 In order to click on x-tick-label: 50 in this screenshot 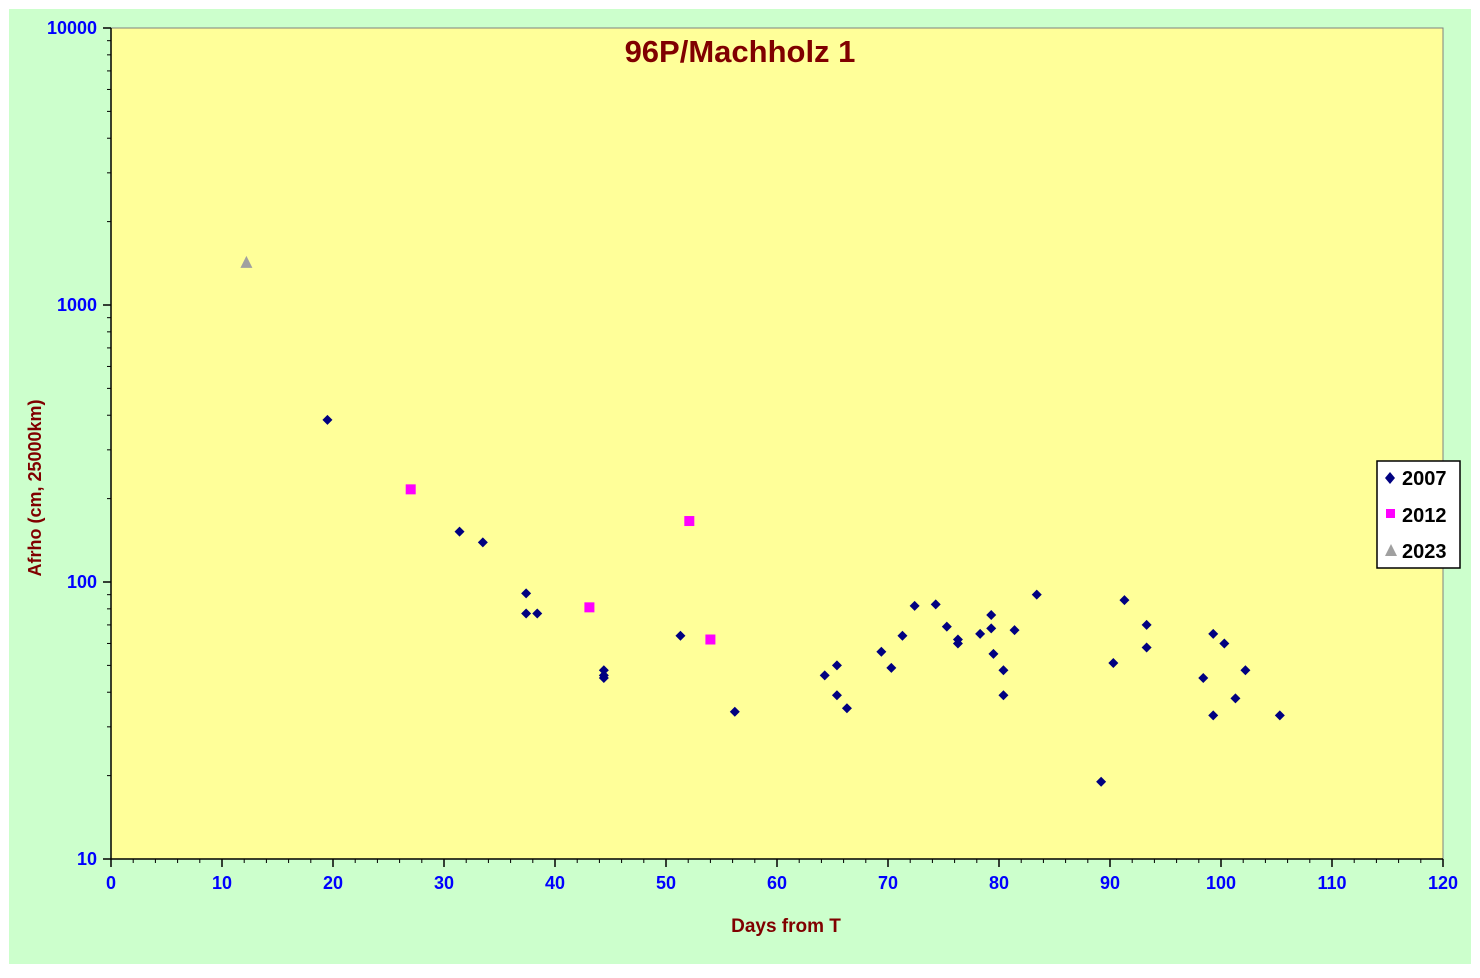, I will do `click(666, 883)`.